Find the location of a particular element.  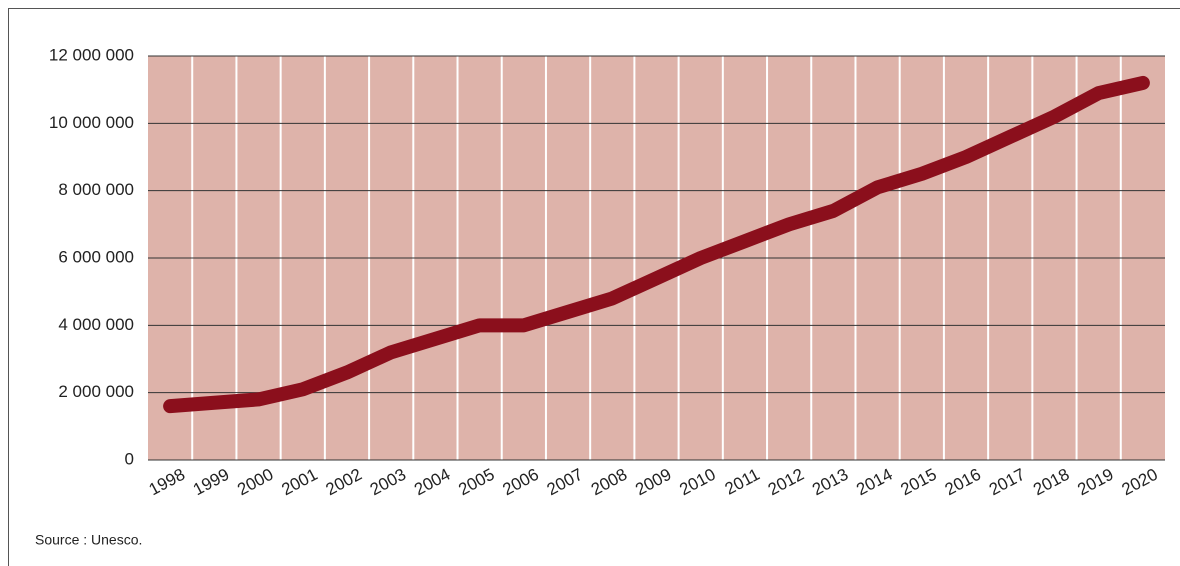

x-tick-label: 2003 is located at coordinates (388, 482).